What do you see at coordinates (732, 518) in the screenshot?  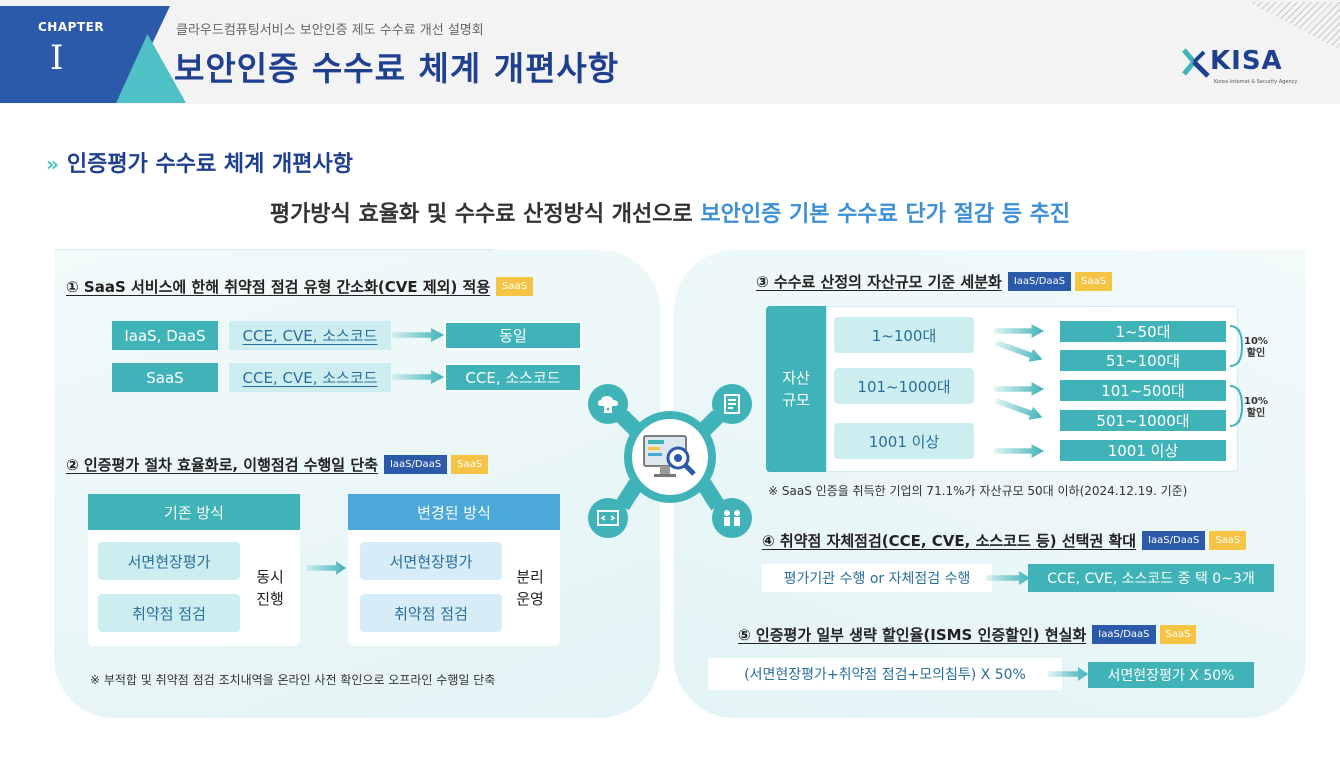 I see `people-icon` at bounding box center [732, 518].